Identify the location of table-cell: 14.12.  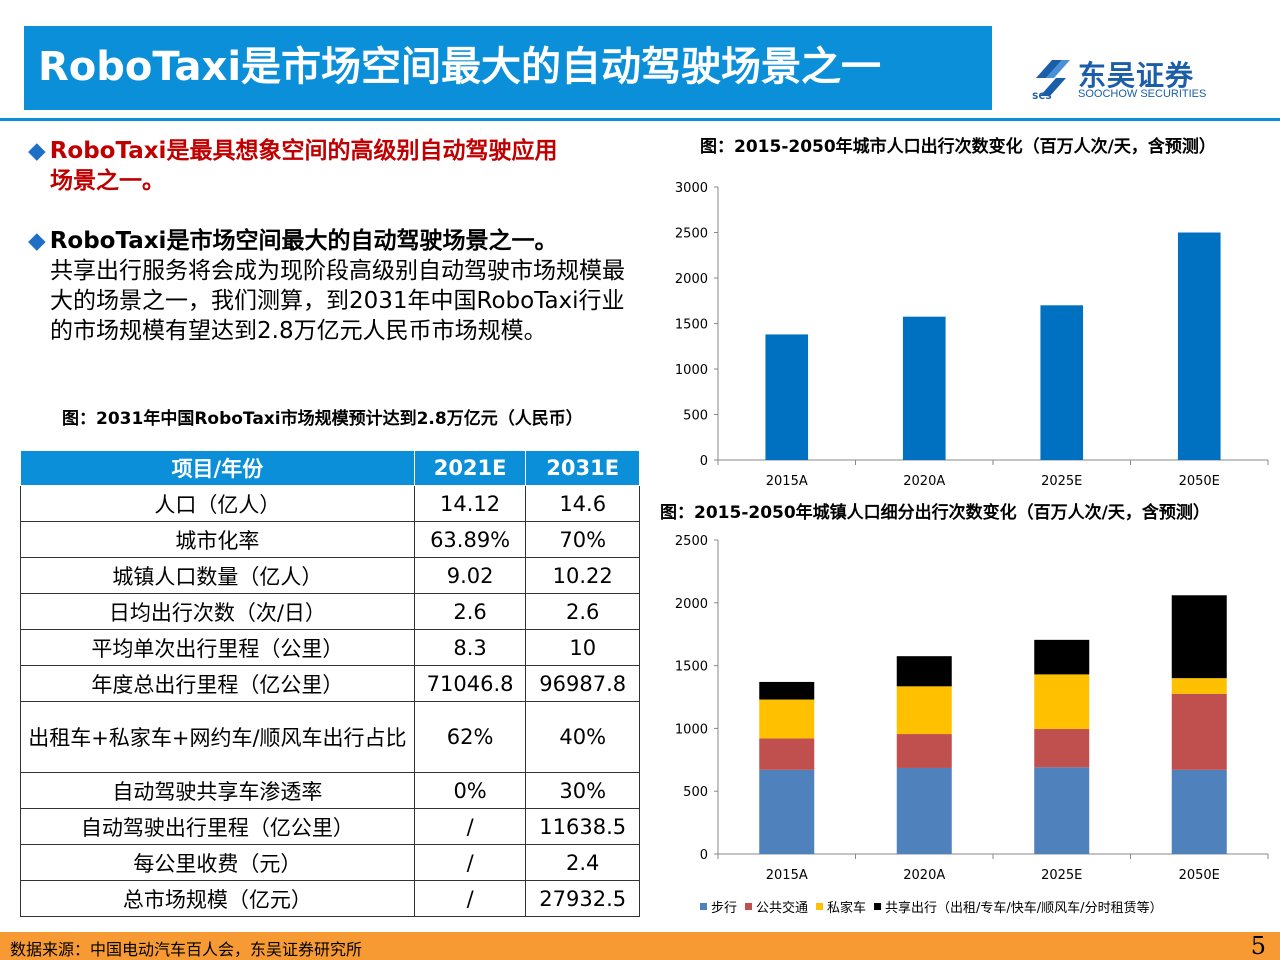
(470, 503).